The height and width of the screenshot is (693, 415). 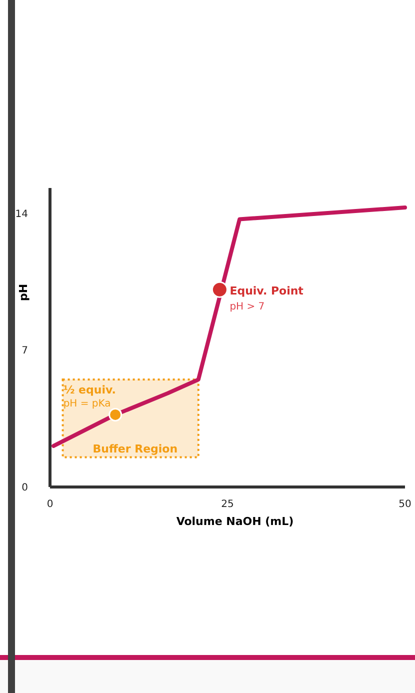 I want to click on annotation: pH = pKa, so click(x=87, y=404).